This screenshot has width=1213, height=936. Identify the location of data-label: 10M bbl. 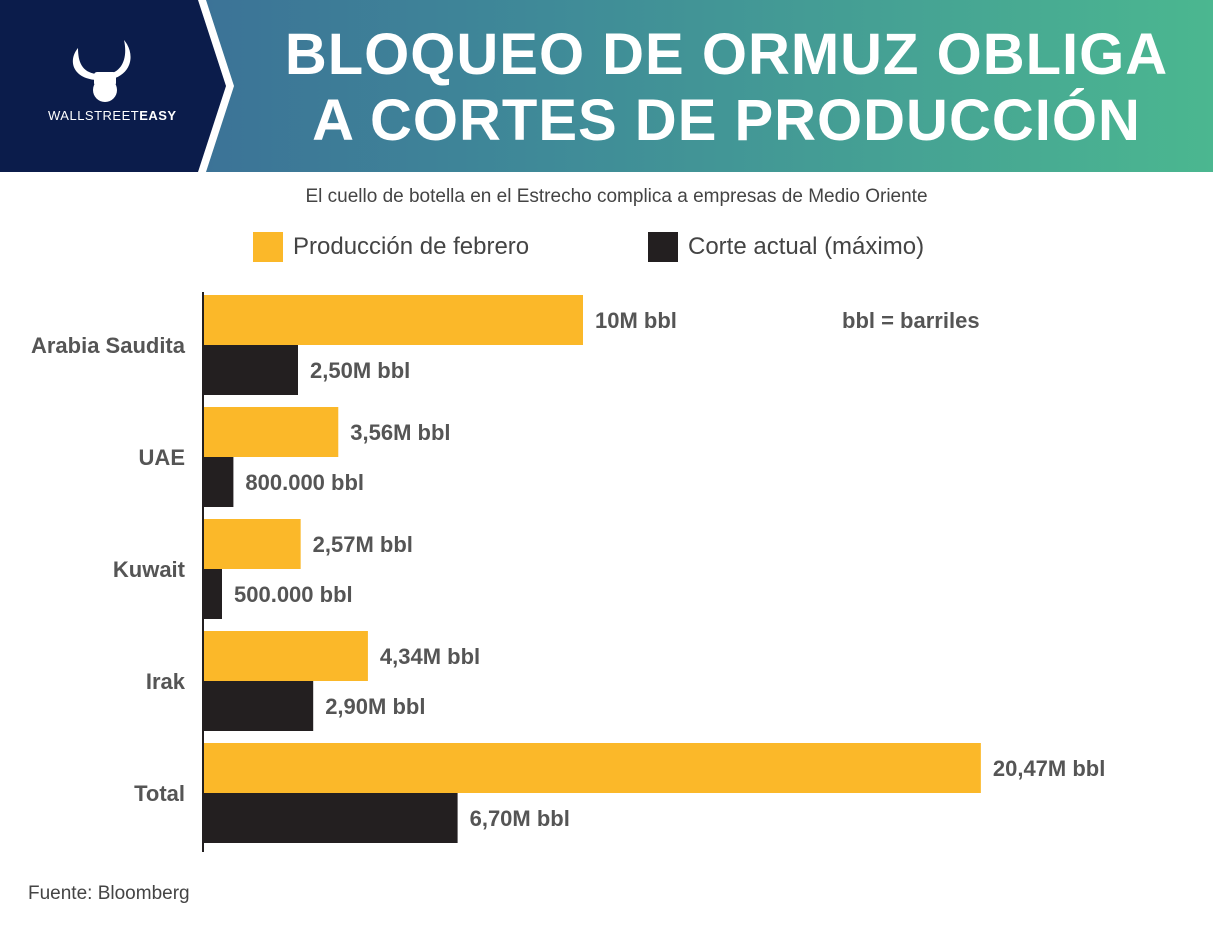
(636, 320).